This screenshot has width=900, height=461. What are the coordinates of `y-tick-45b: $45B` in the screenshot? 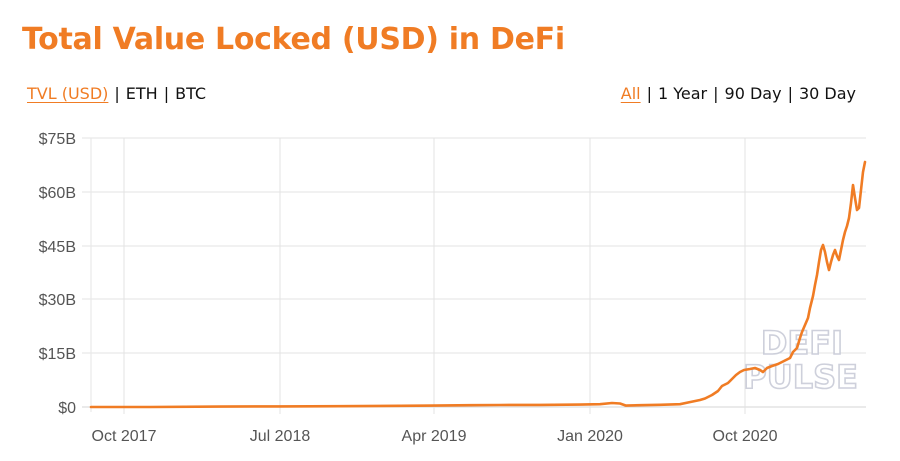 It's located at (57, 247).